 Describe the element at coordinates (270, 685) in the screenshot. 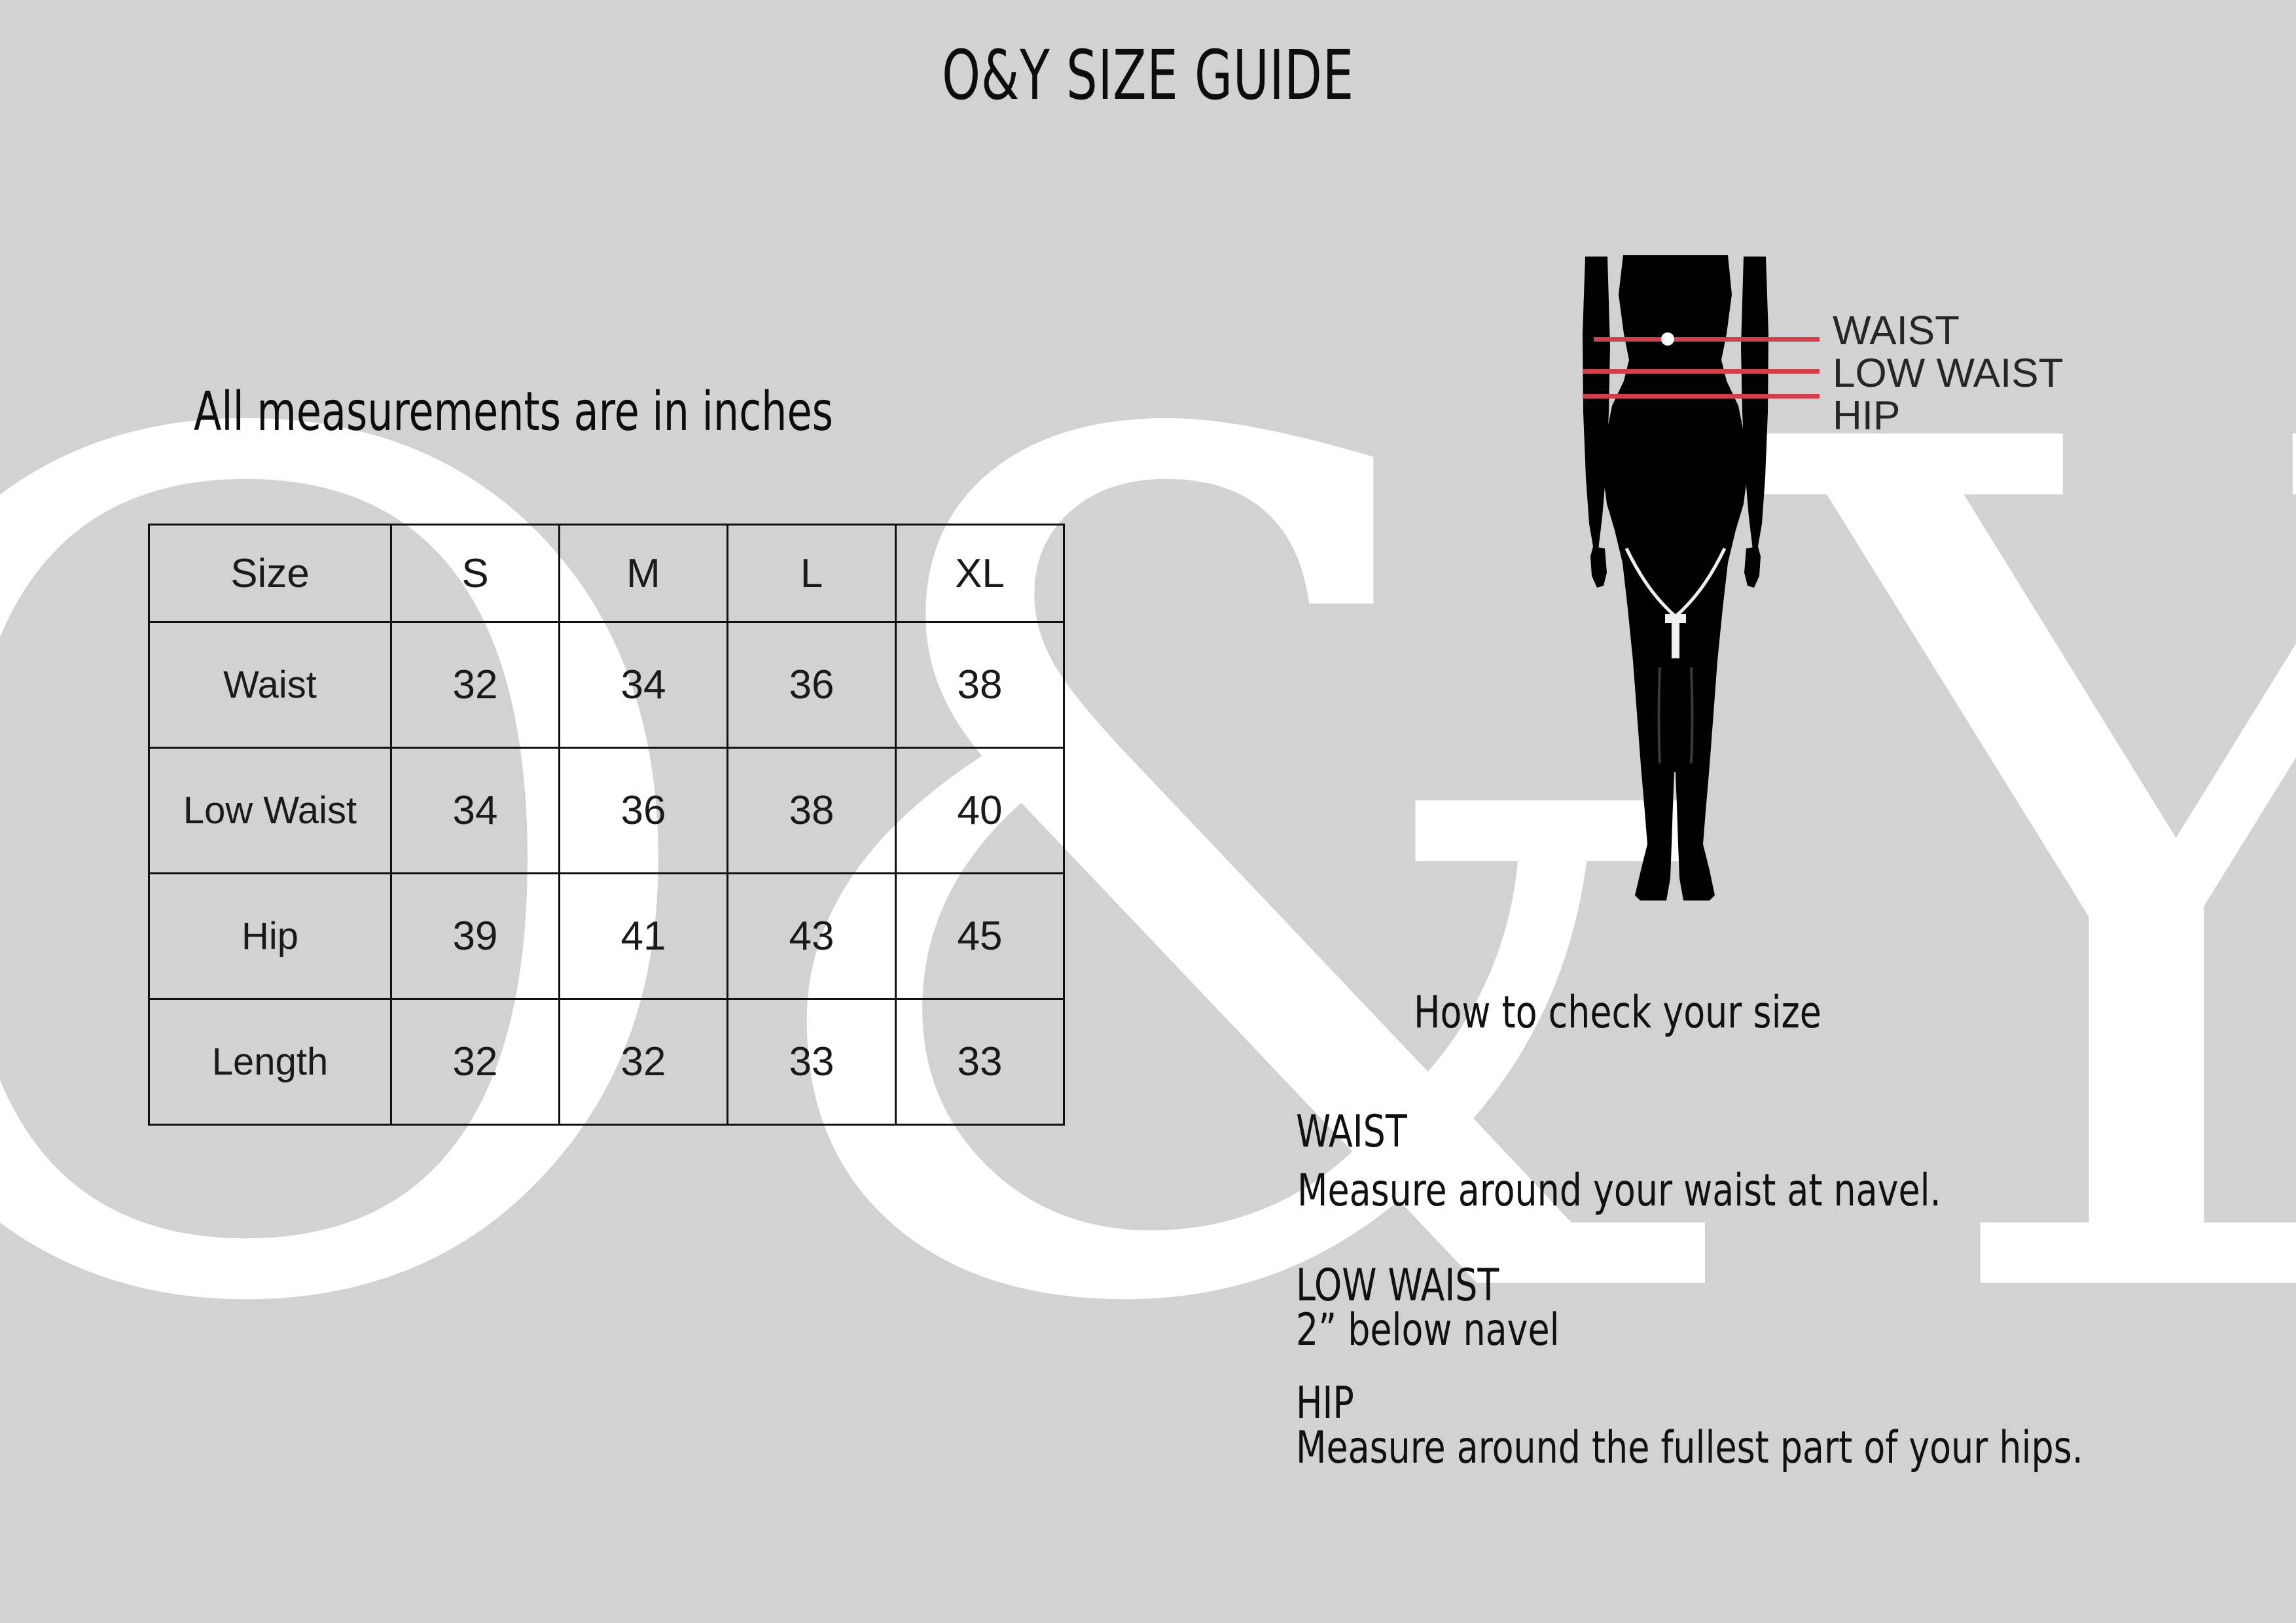

I see `row-label: Waist` at that location.